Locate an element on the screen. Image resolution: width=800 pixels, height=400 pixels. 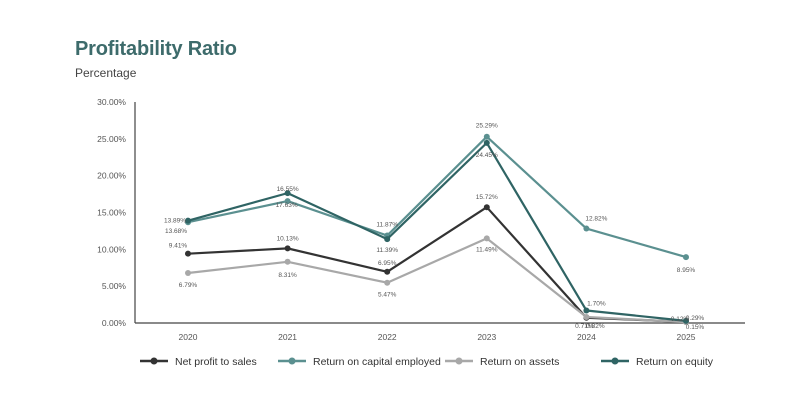
data-label: 16.55% is located at coordinates (288, 189).